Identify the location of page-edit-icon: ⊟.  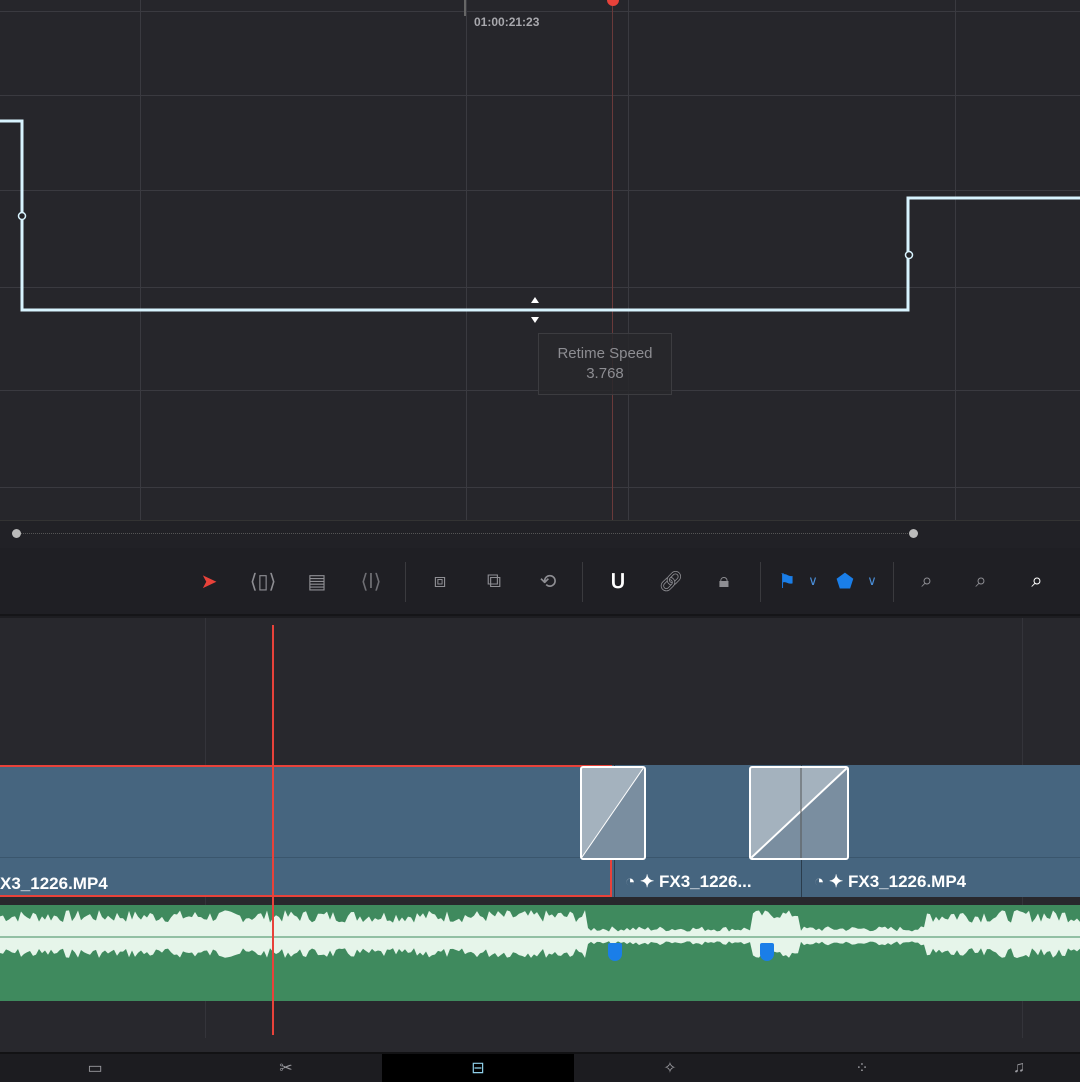
(478, 1068).